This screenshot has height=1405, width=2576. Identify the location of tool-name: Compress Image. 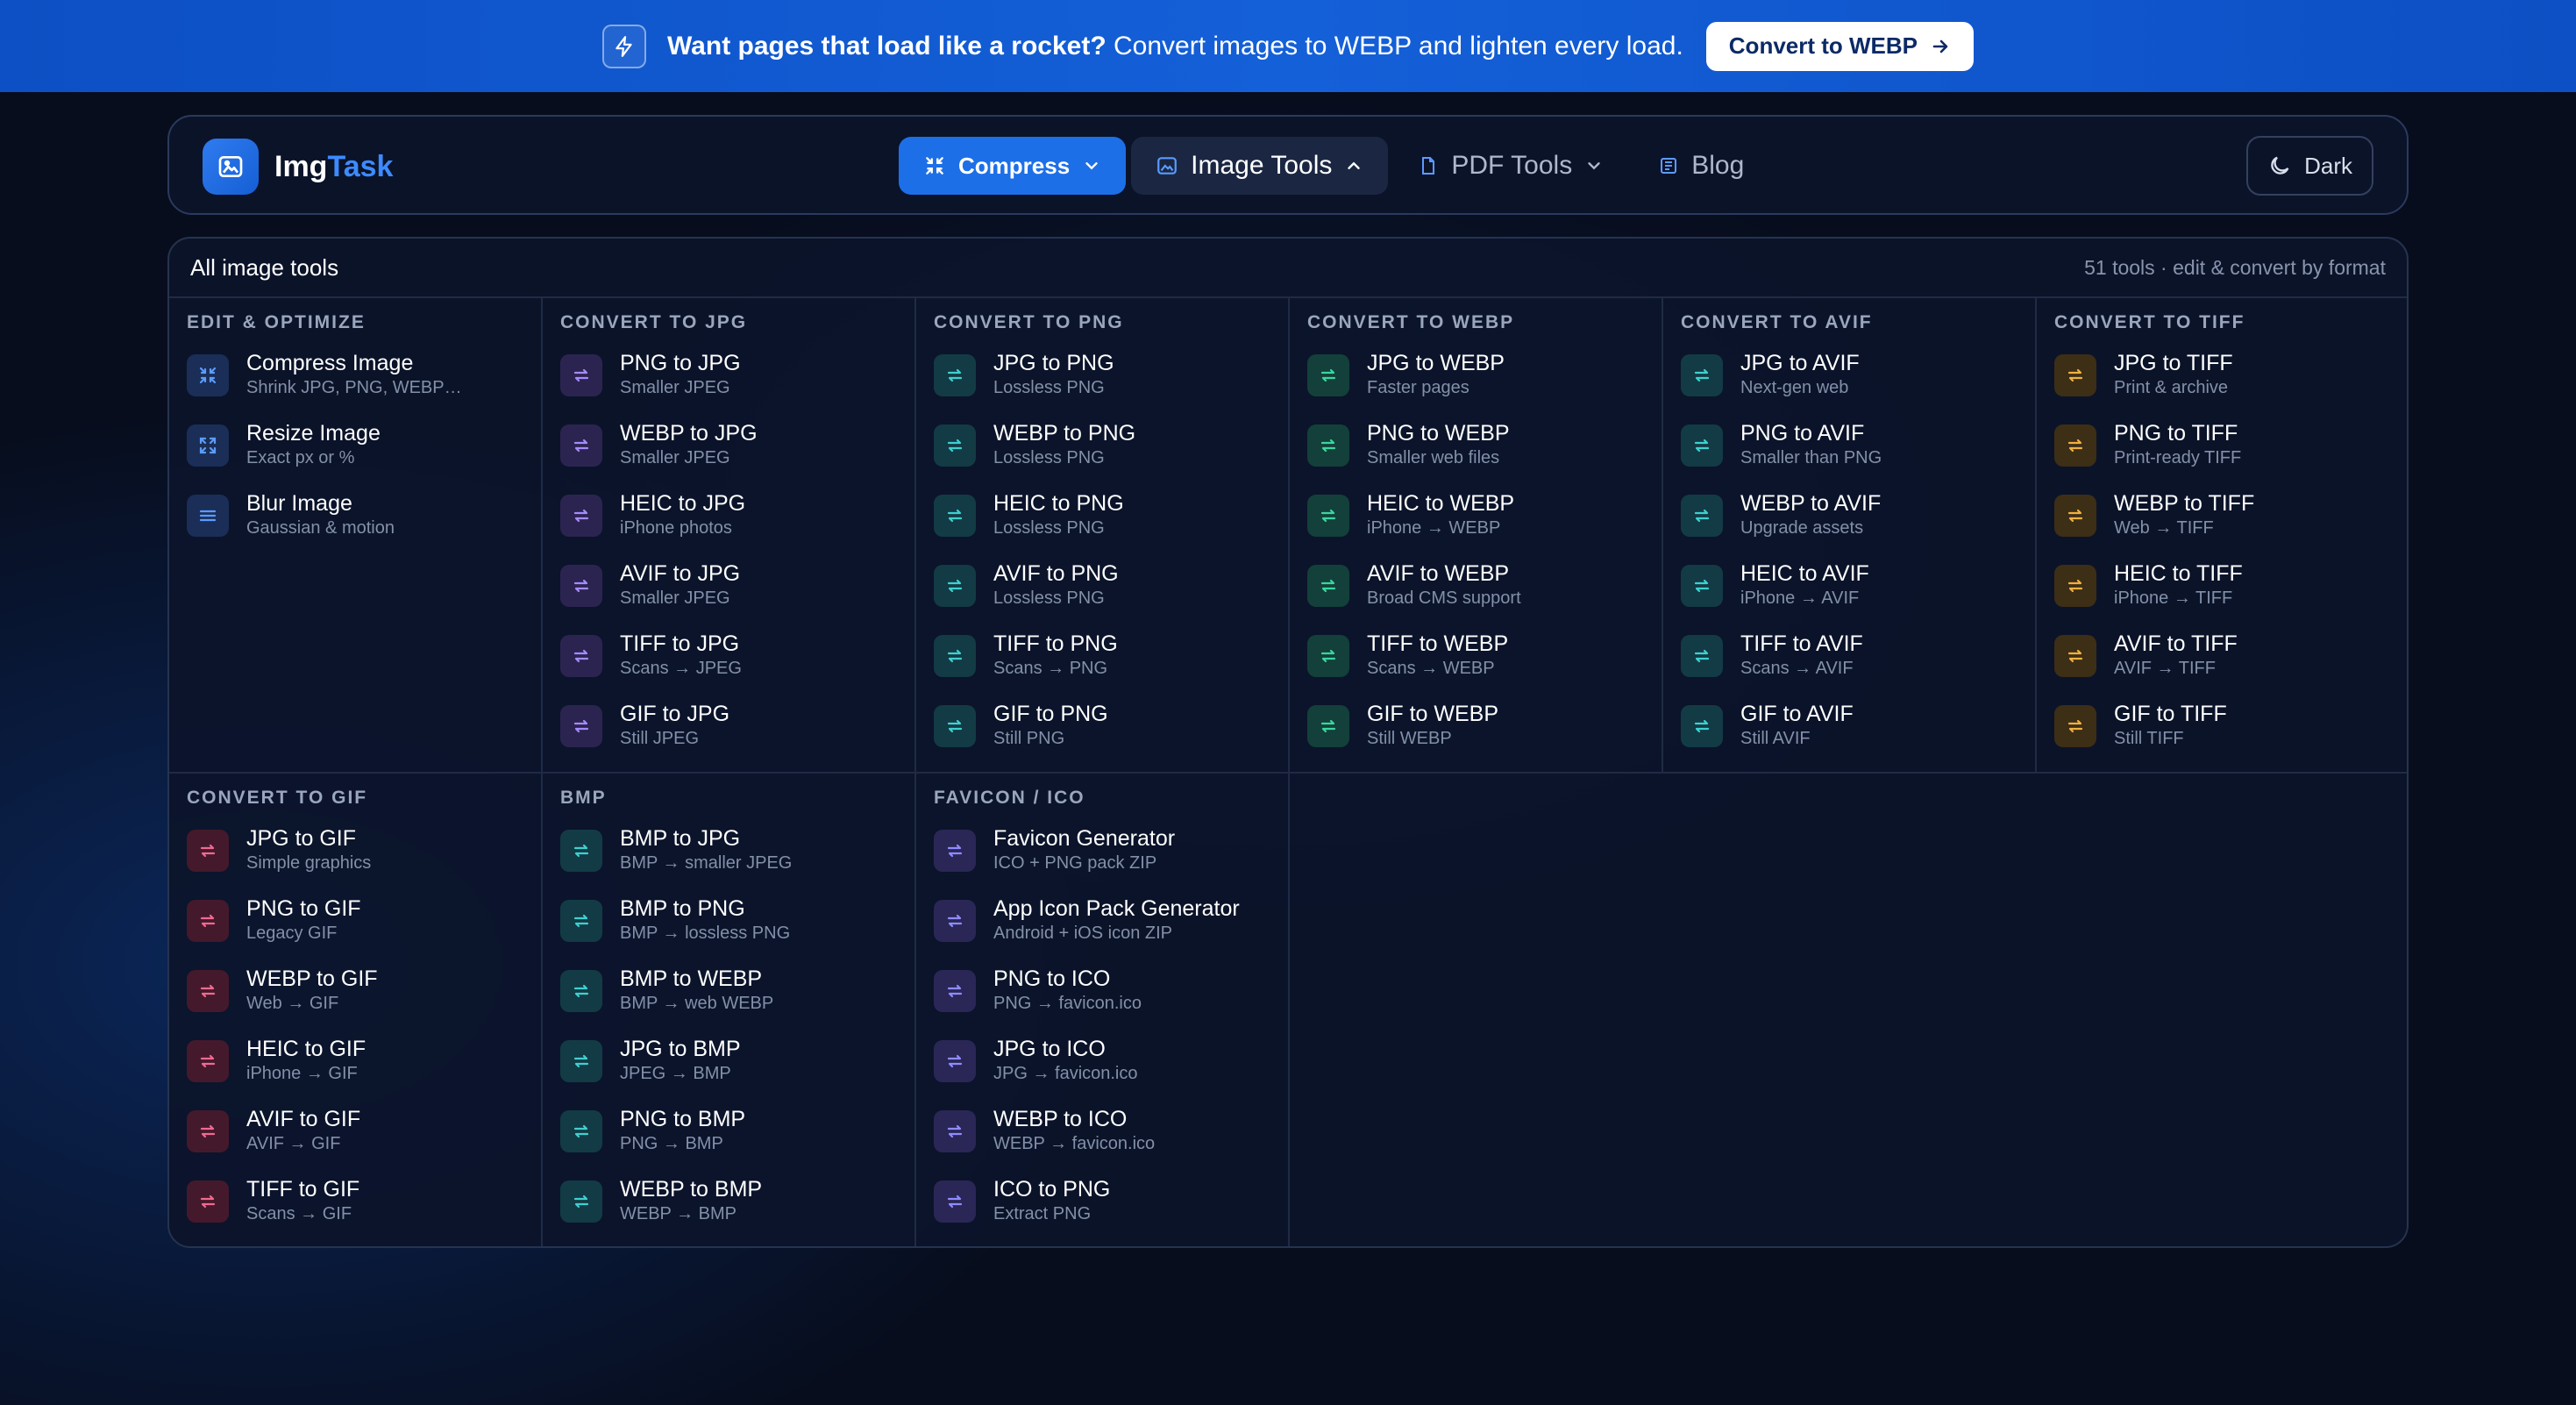
(330, 363).